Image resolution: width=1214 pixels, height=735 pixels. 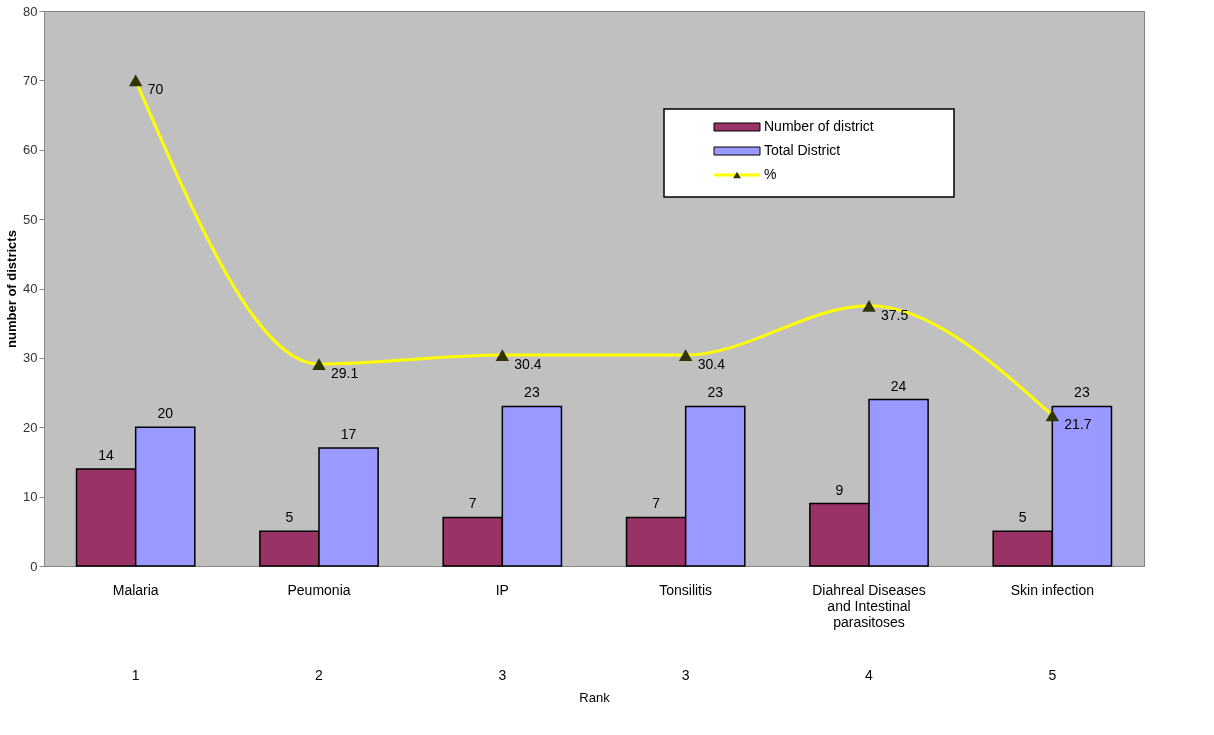 What do you see at coordinates (898, 385) in the screenshot?
I see `data-label: 24` at bounding box center [898, 385].